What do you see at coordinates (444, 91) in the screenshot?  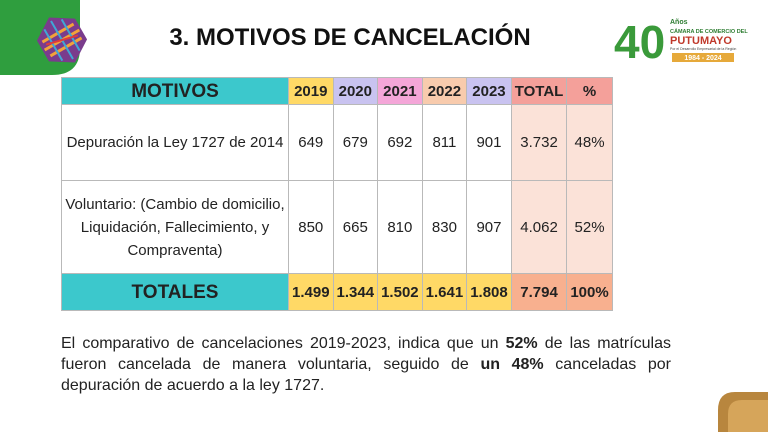 I see `column-header: 2022` at bounding box center [444, 91].